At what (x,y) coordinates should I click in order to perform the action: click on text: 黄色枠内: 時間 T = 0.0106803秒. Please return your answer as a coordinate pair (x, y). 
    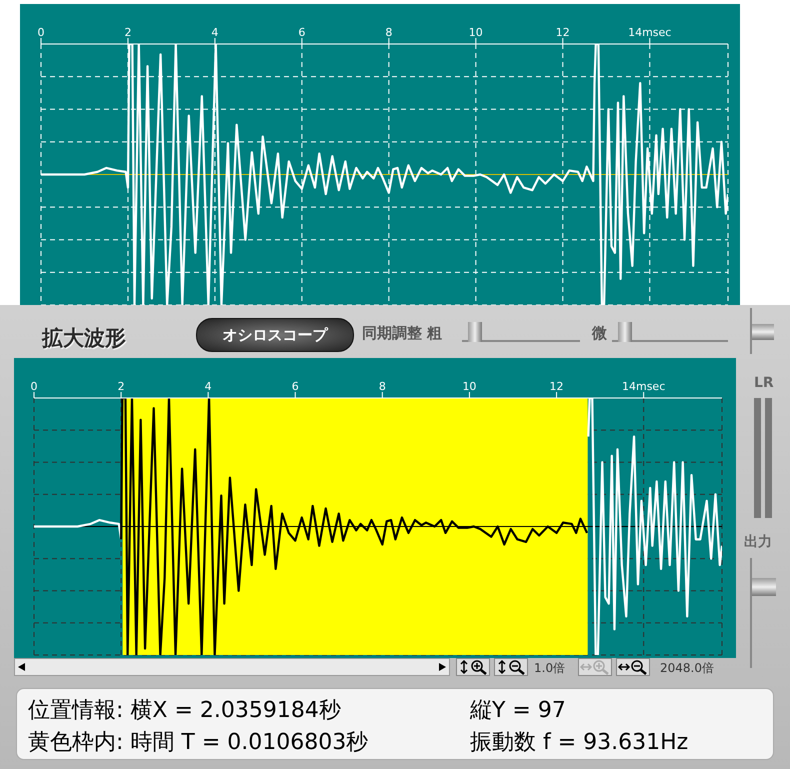
    Looking at the image, I should click on (198, 743).